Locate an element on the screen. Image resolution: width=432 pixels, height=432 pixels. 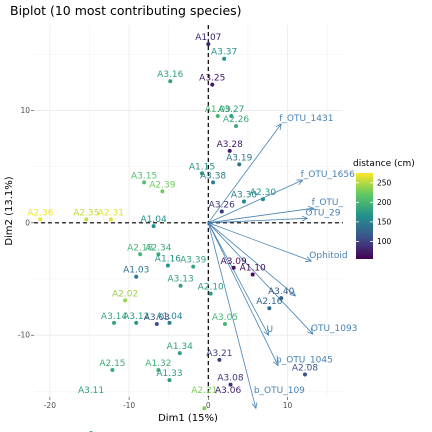
point-label: A3.11 is located at coordinates (91, 391).